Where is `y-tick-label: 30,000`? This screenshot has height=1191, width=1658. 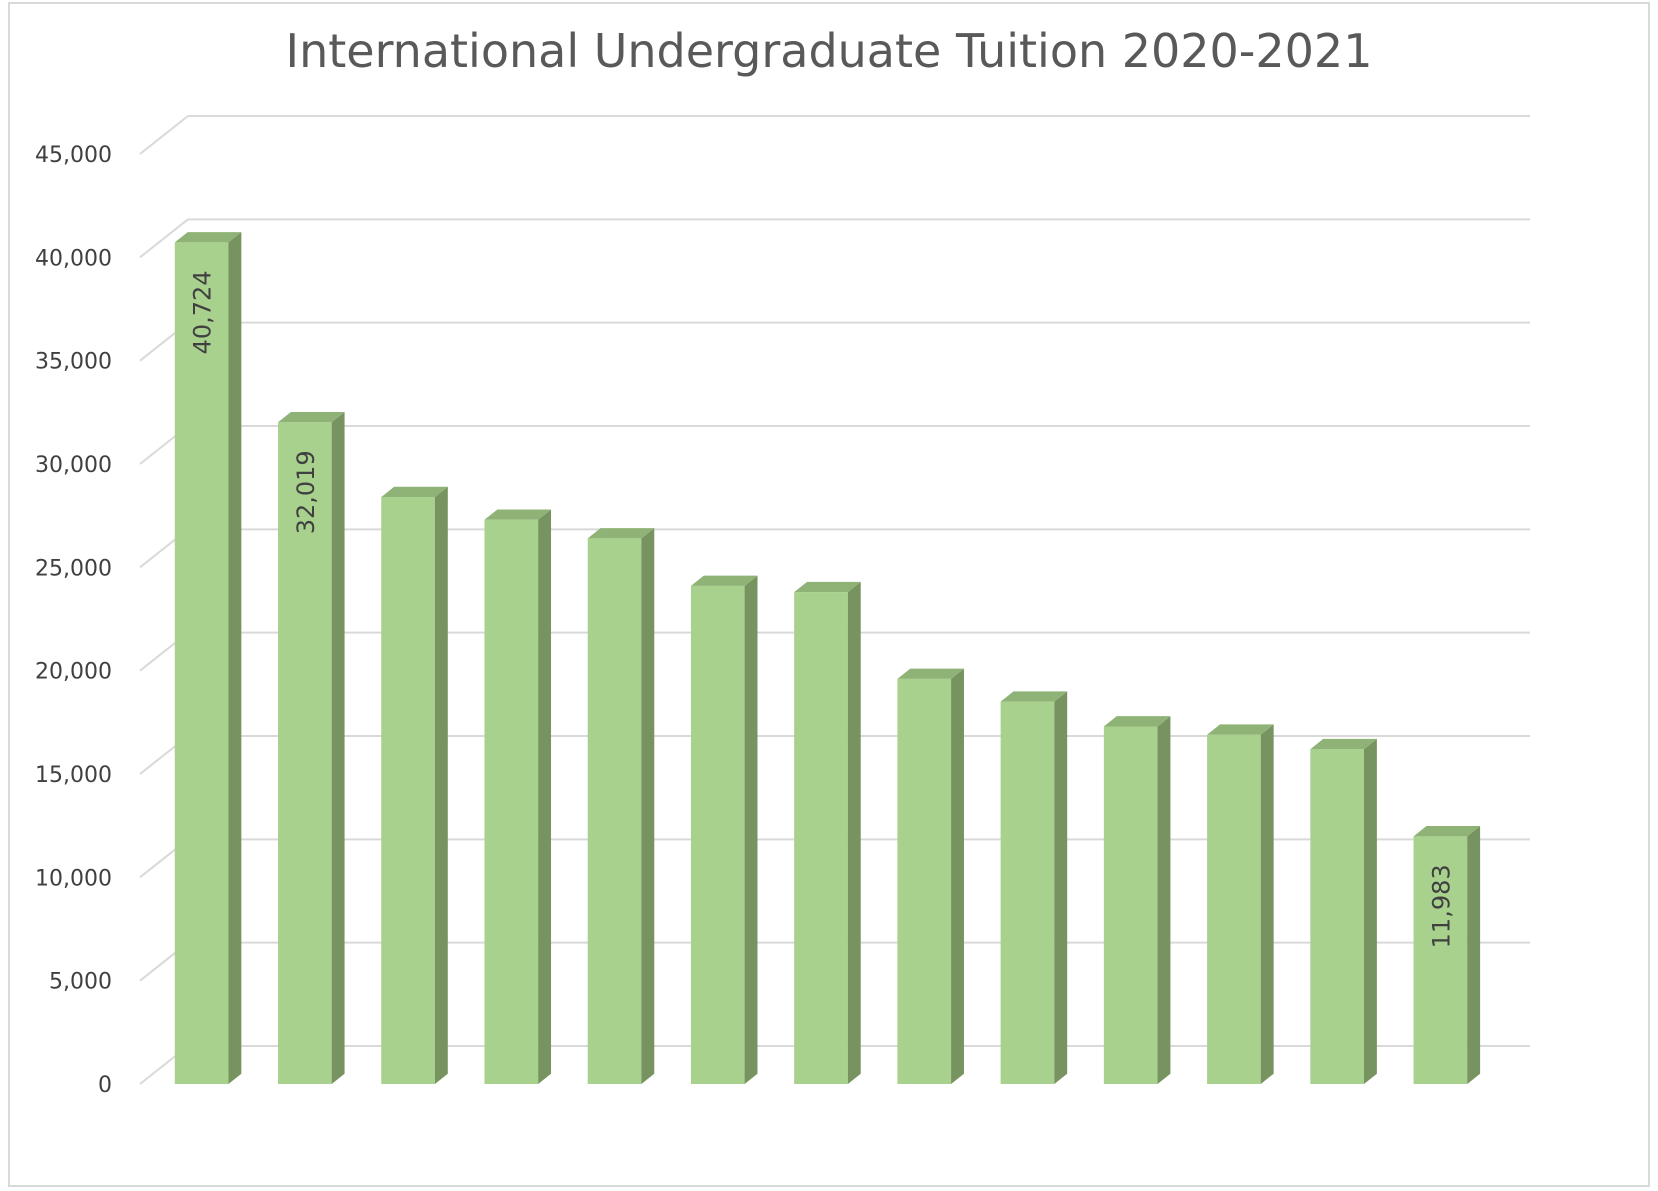 y-tick-label: 30,000 is located at coordinates (73, 465).